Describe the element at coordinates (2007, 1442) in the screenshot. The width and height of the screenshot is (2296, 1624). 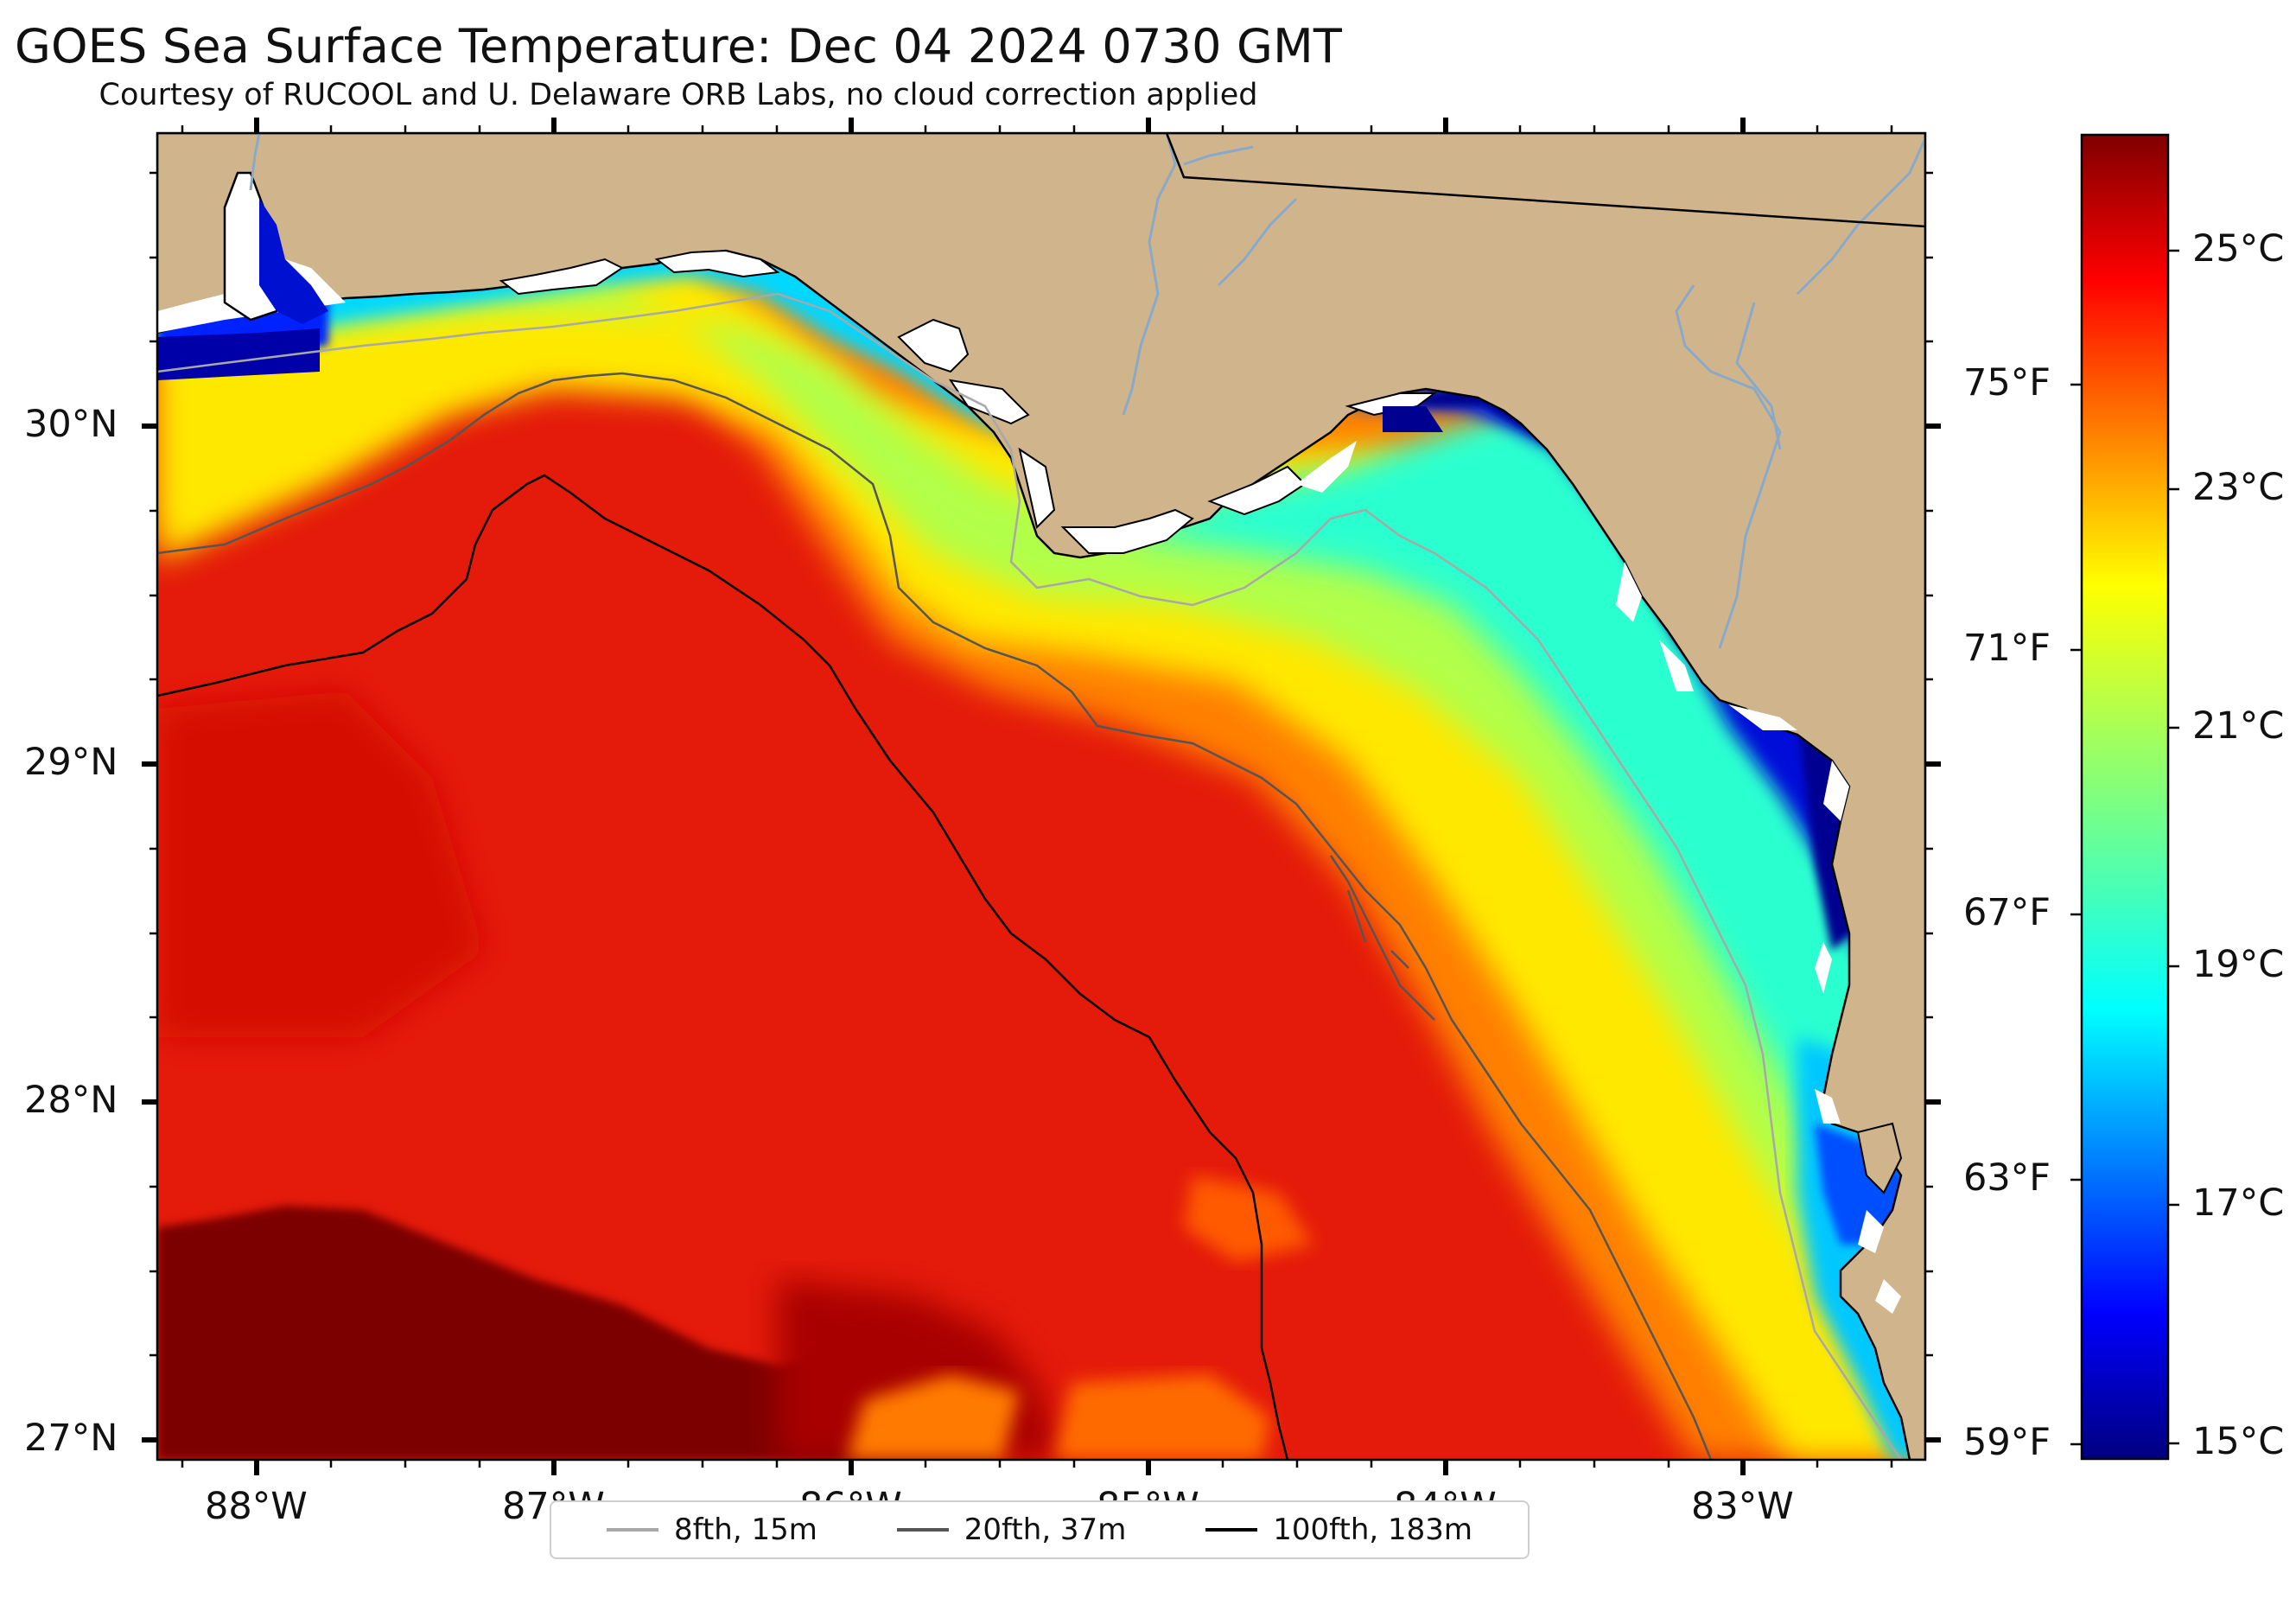
I see `colorbar-f-label: 59°F` at that location.